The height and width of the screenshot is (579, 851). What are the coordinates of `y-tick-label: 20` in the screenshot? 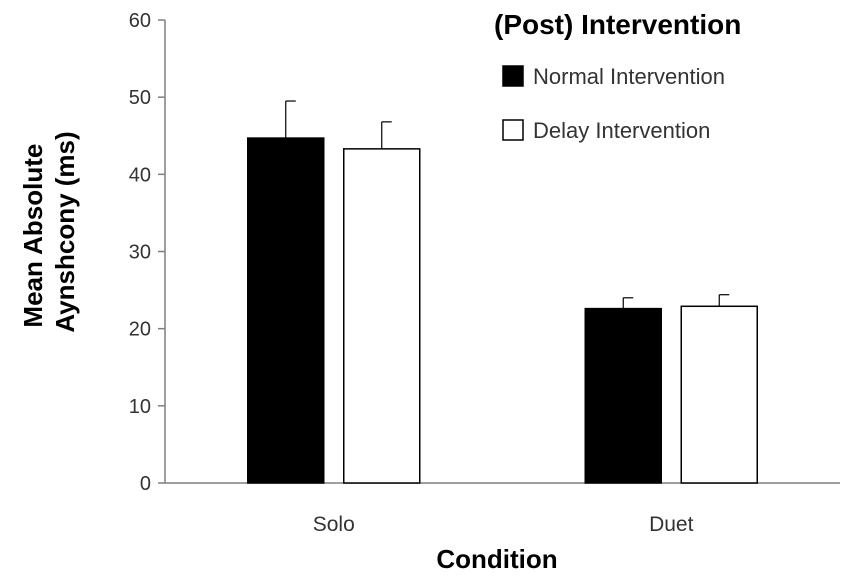 It's located at (140, 330).